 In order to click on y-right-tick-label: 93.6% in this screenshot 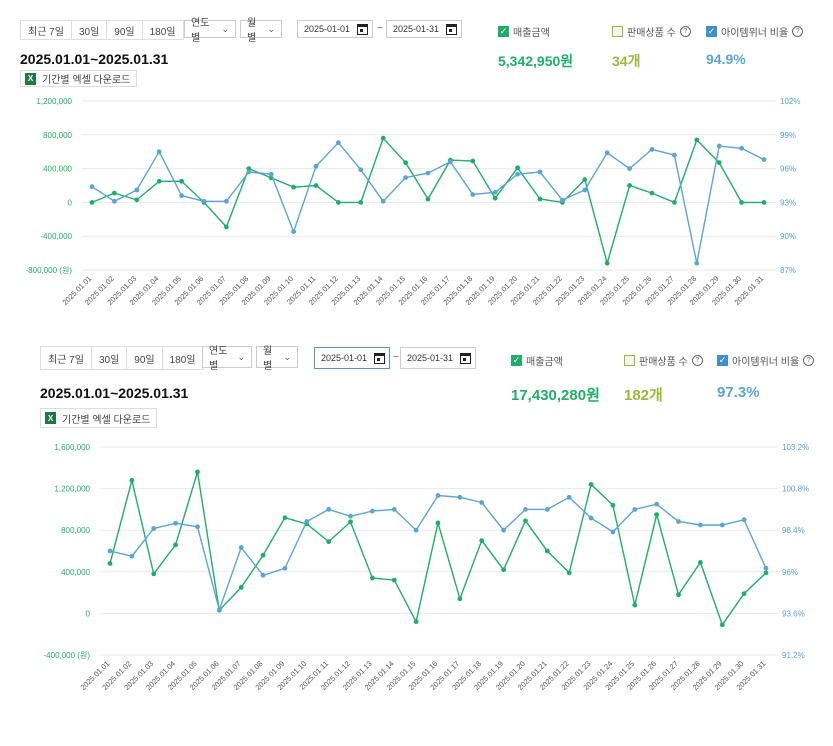, I will do `click(793, 613)`.